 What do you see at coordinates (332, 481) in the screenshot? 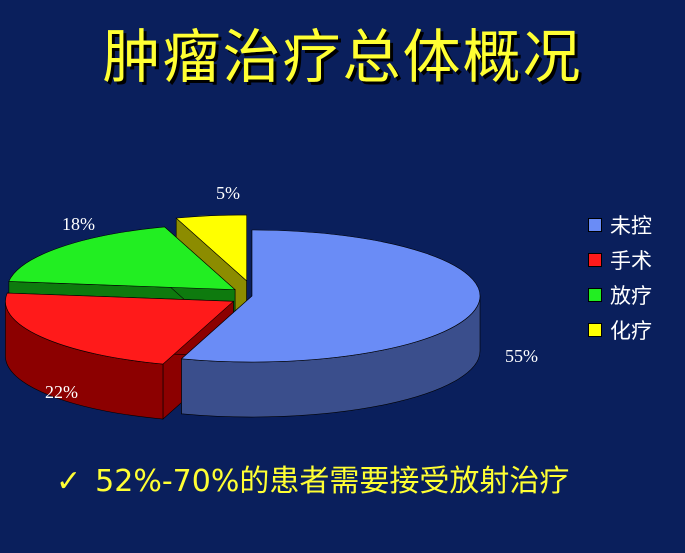
I see `bullet-text: 52%-70%的患者需要接受放射治疗` at bounding box center [332, 481].